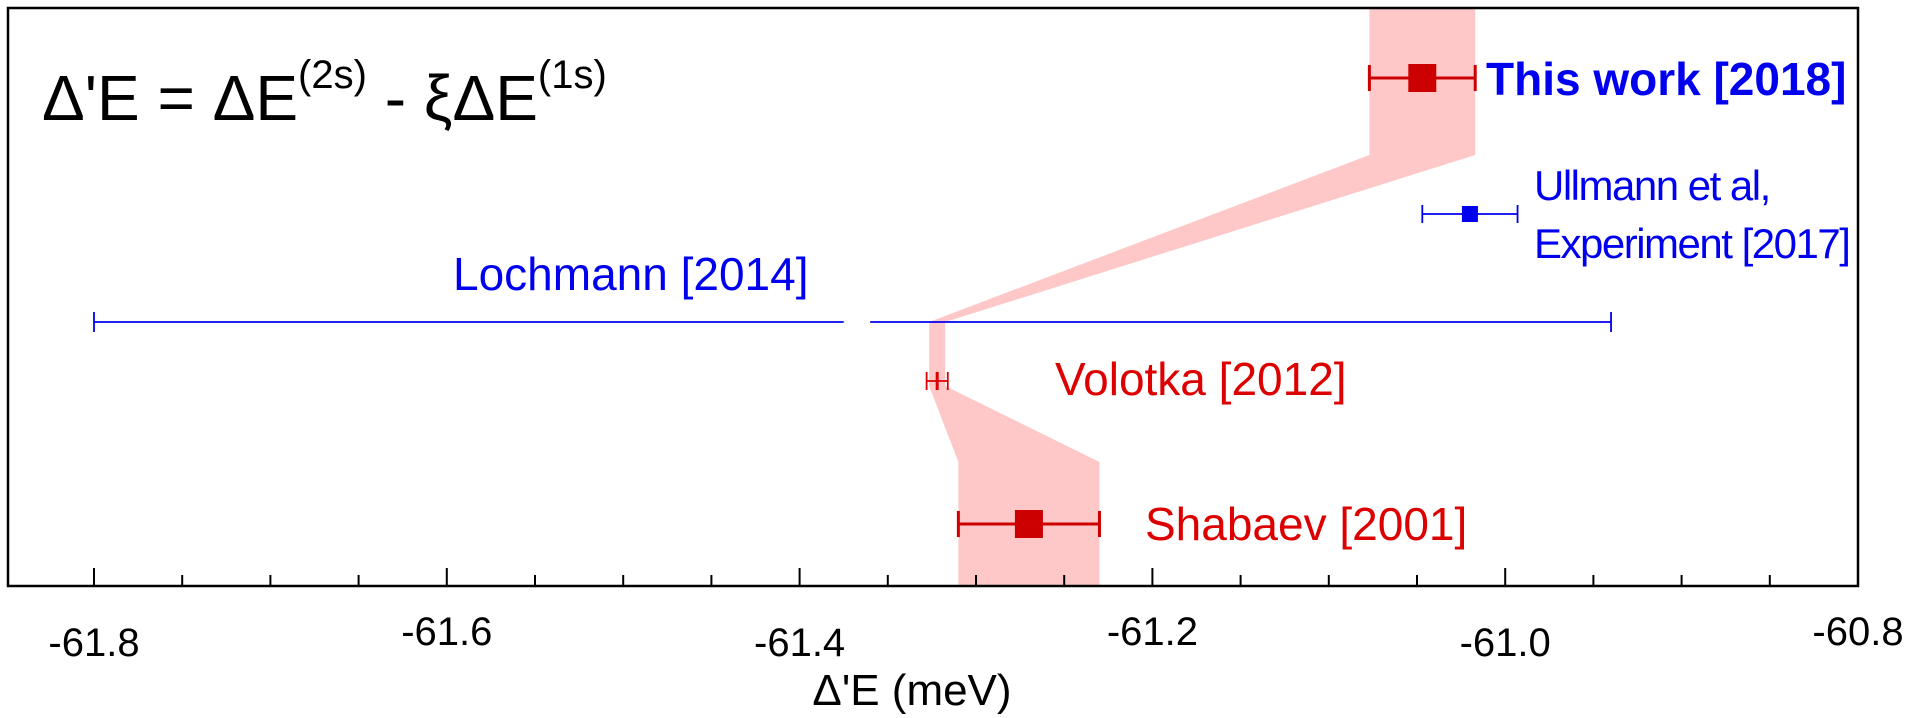 This screenshot has width=1915, height=718. I want to click on x-tick-label: -61.6, so click(446, 632).